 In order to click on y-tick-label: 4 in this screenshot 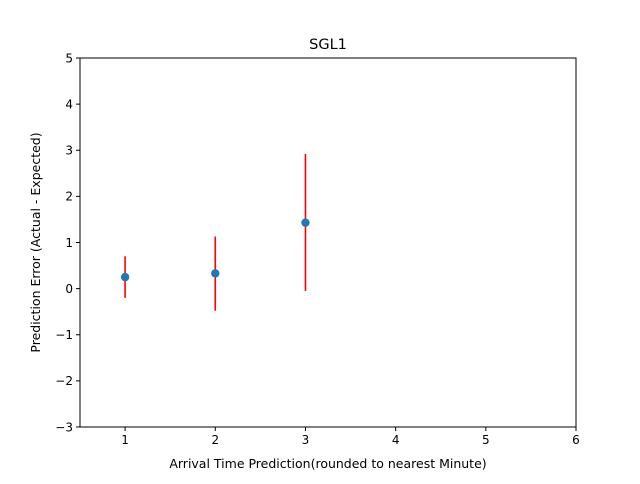, I will do `click(69, 104)`.